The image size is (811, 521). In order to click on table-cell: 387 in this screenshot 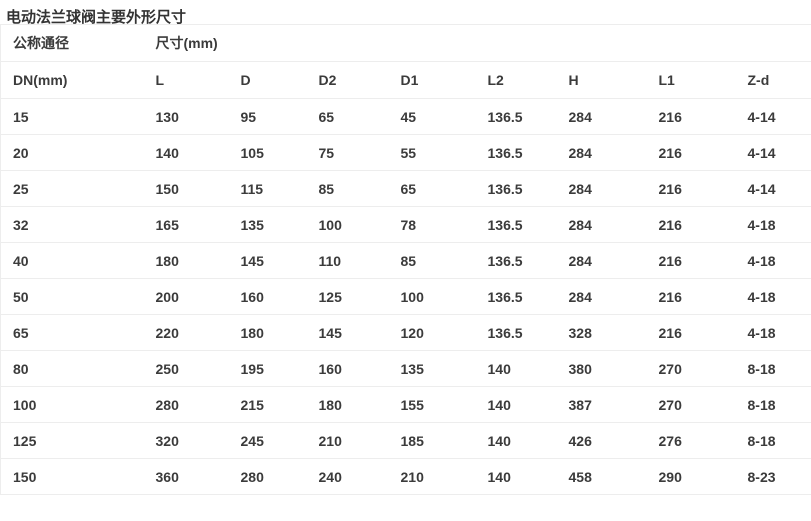, I will do `click(603, 404)`.